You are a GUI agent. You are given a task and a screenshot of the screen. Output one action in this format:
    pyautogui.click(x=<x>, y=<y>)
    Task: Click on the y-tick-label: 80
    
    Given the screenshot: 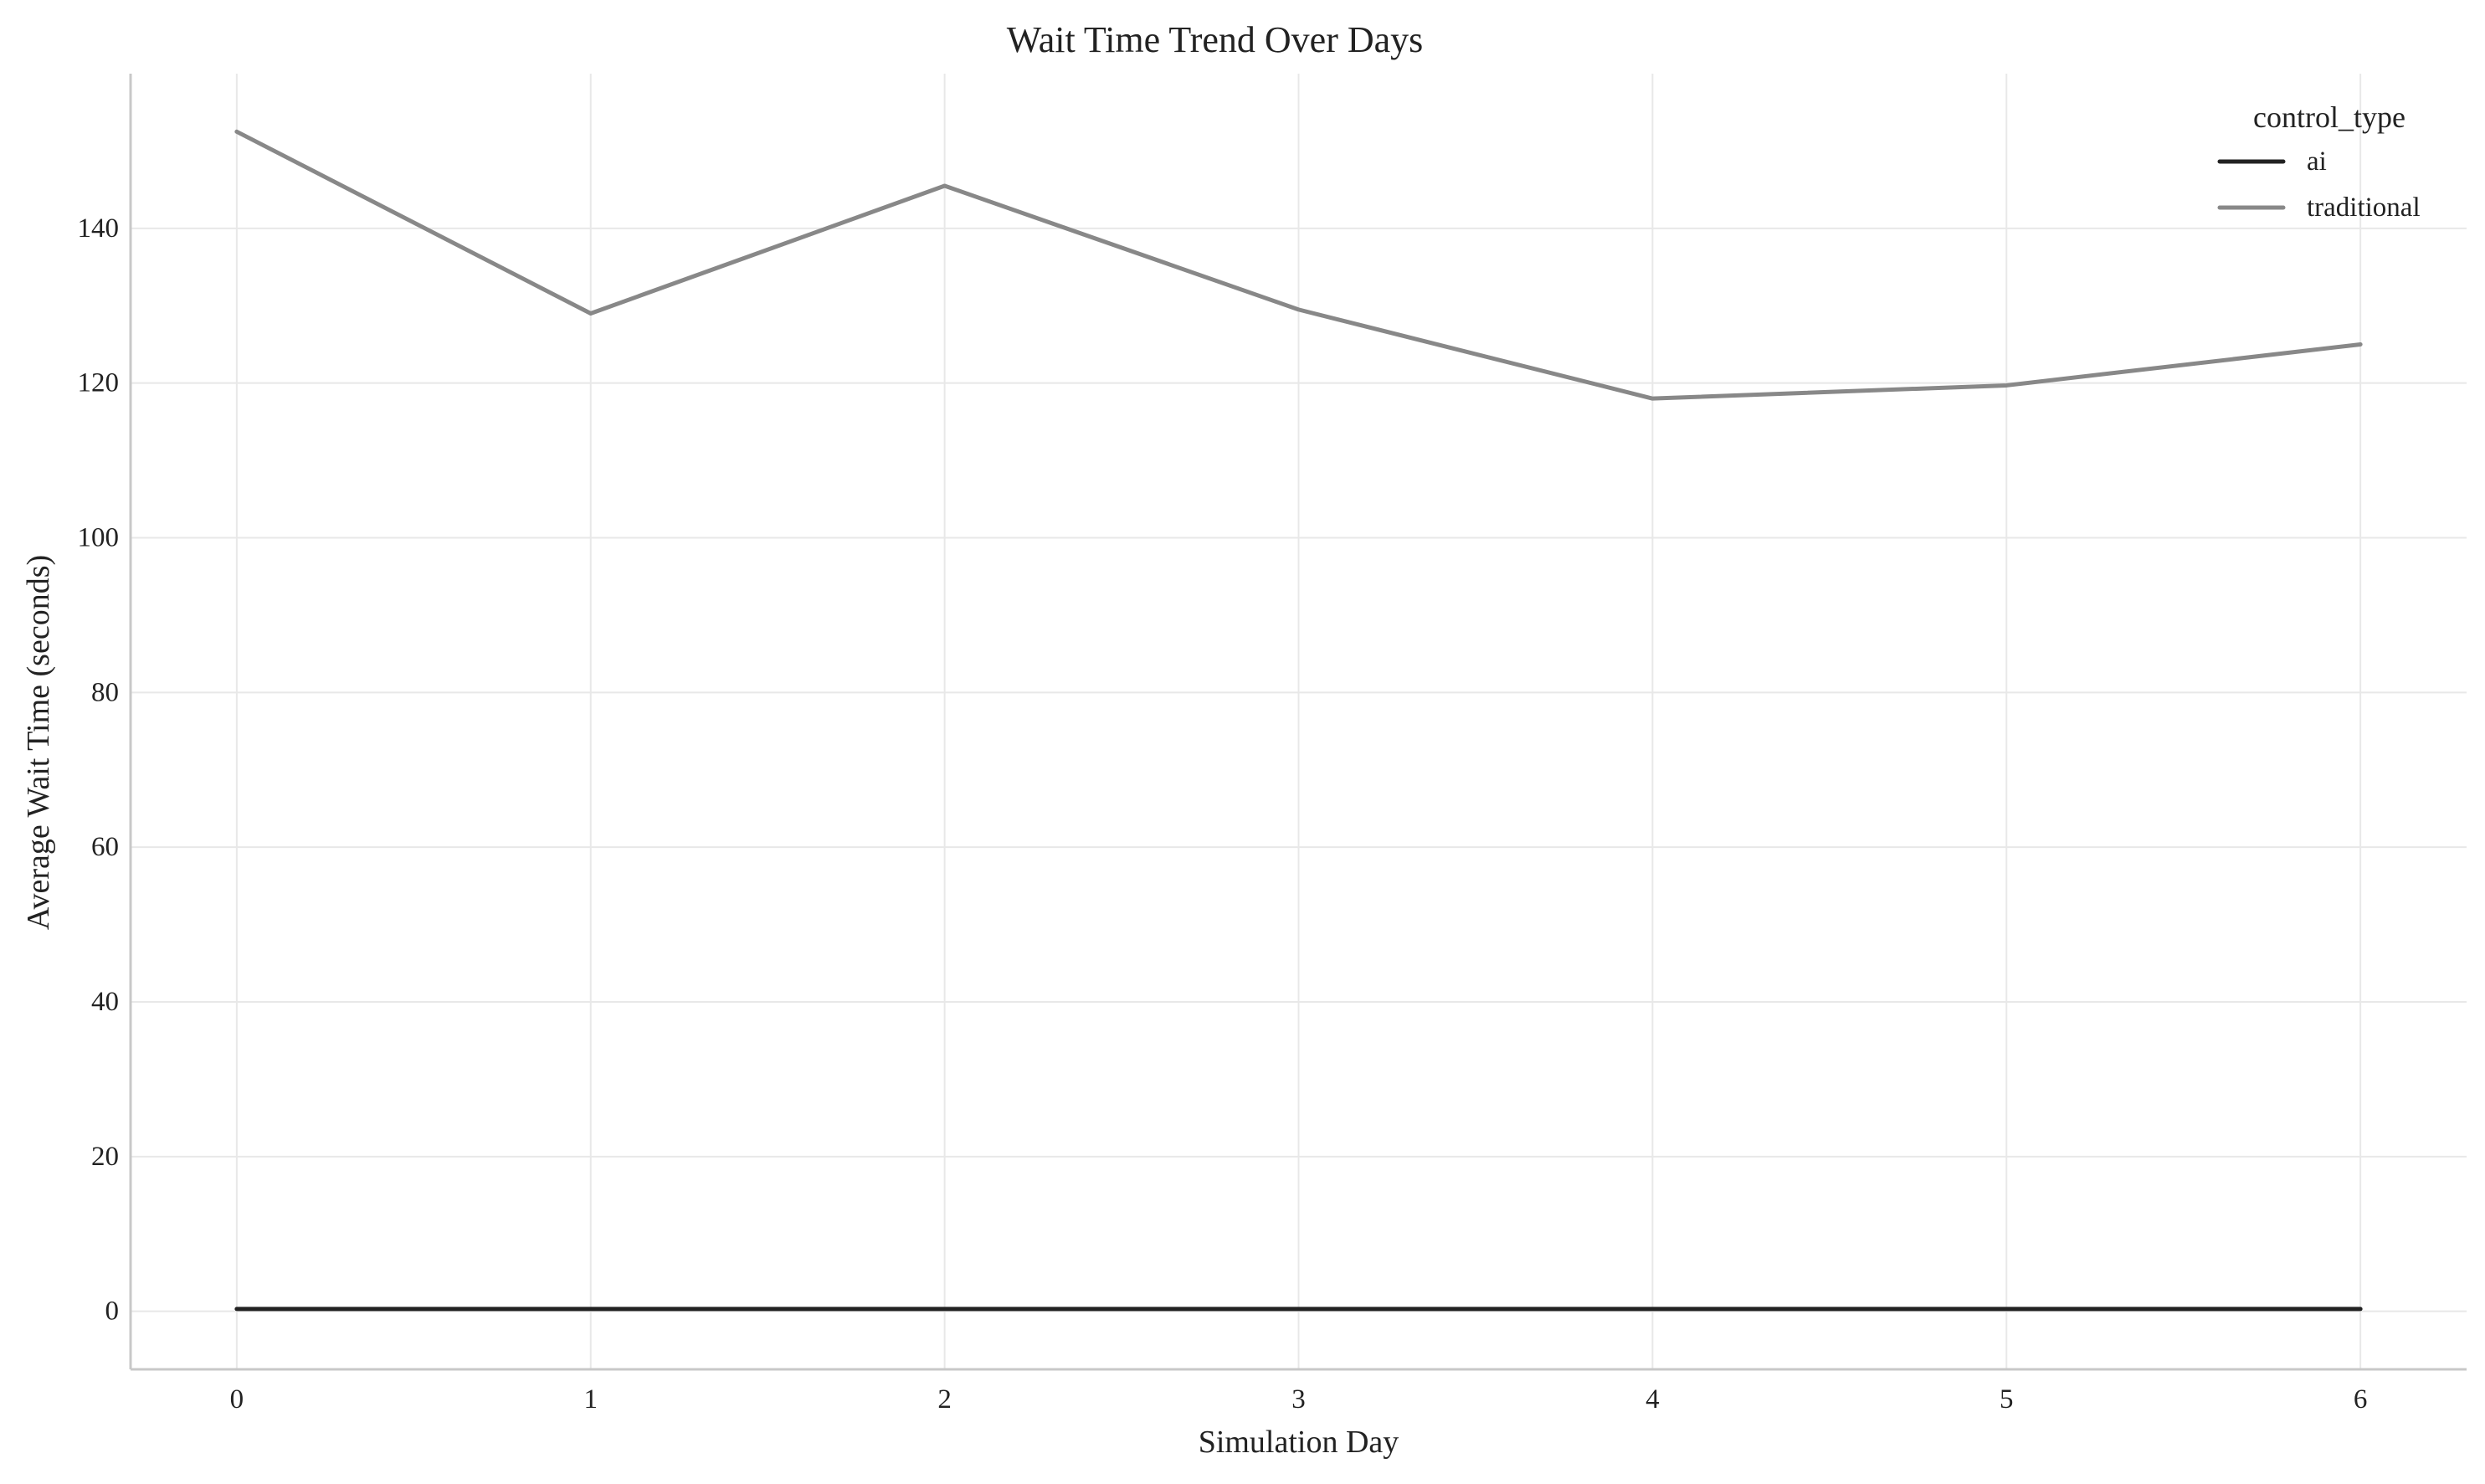 What is the action you would take?
    pyautogui.click(x=105, y=692)
    